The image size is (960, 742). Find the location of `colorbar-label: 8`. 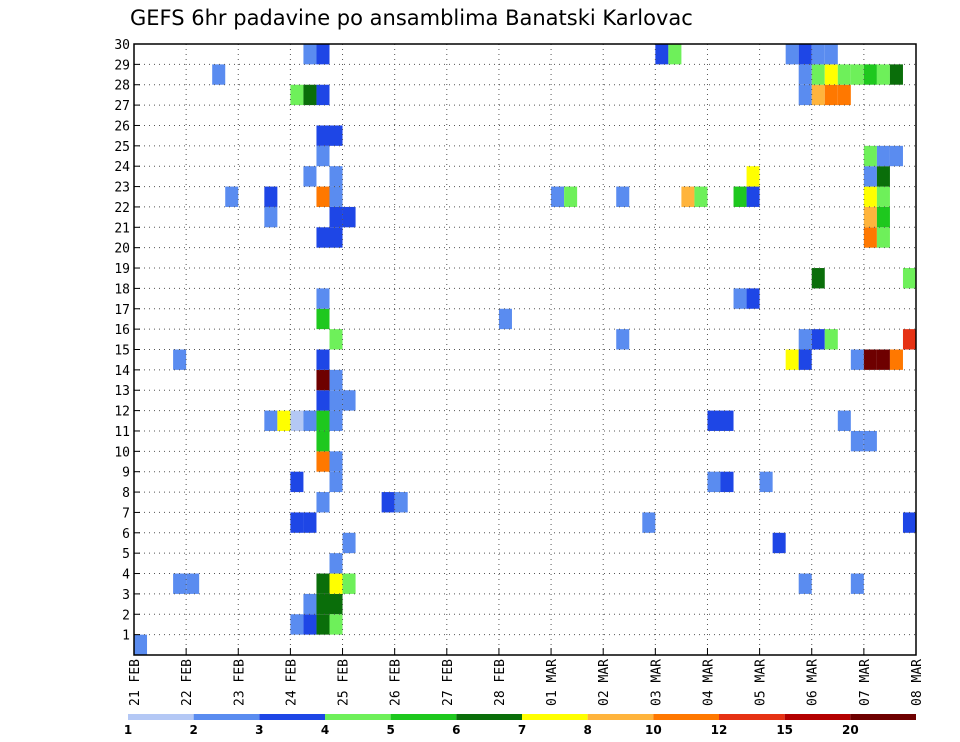

colorbar-label: 8 is located at coordinates (587, 730).